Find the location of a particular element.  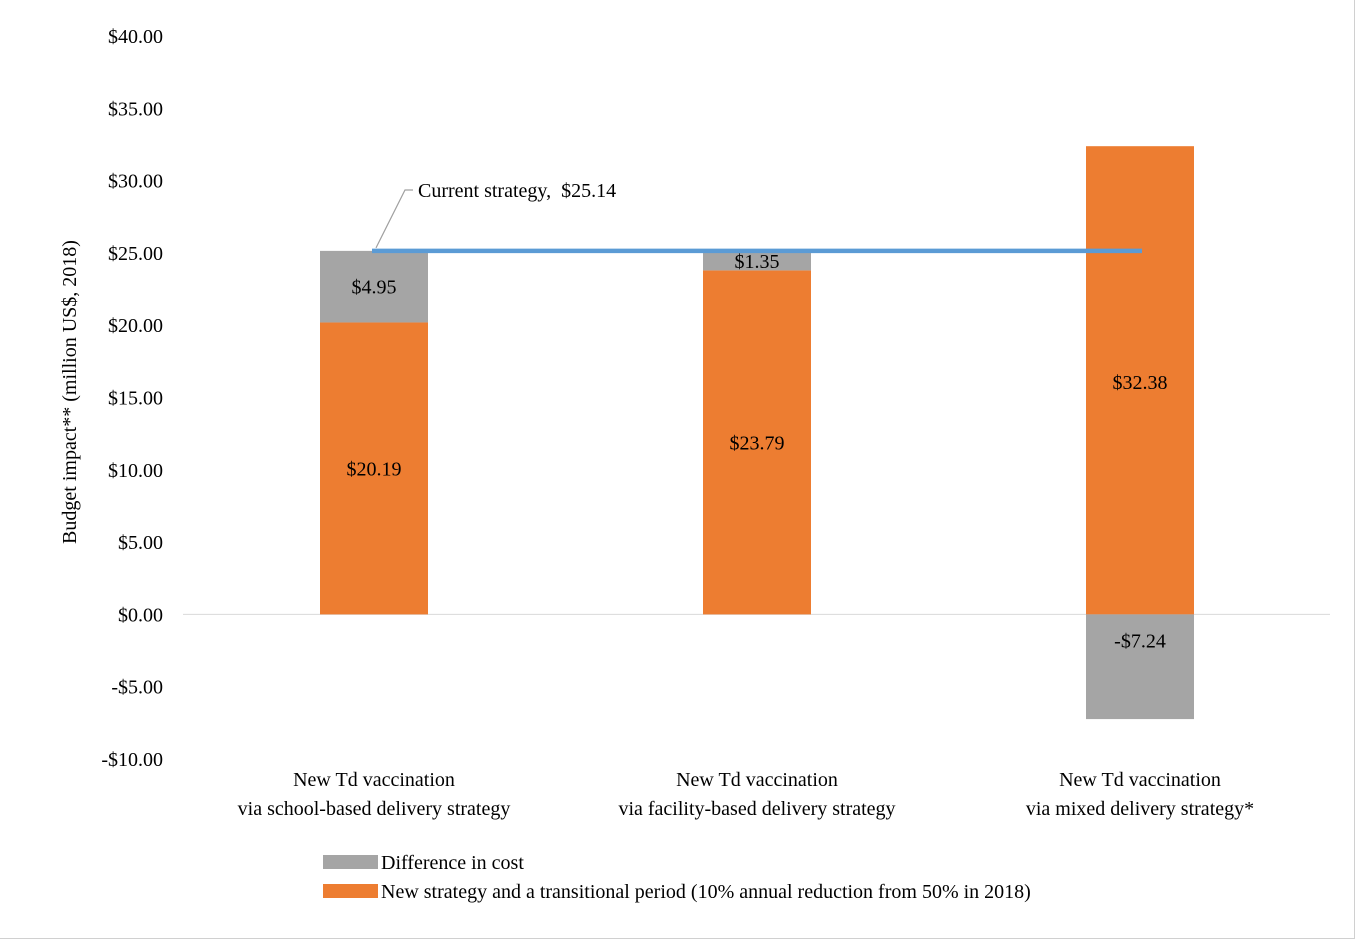

y-tick-label: $0.00 is located at coordinates (140, 615).